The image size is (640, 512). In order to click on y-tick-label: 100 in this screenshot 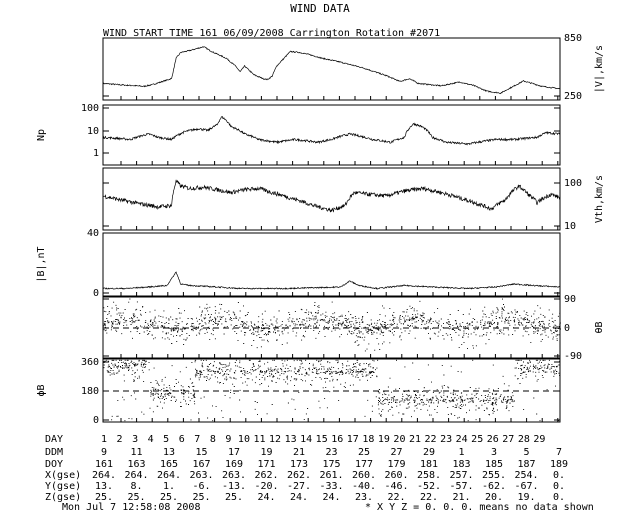, I will do `click(573, 183)`.